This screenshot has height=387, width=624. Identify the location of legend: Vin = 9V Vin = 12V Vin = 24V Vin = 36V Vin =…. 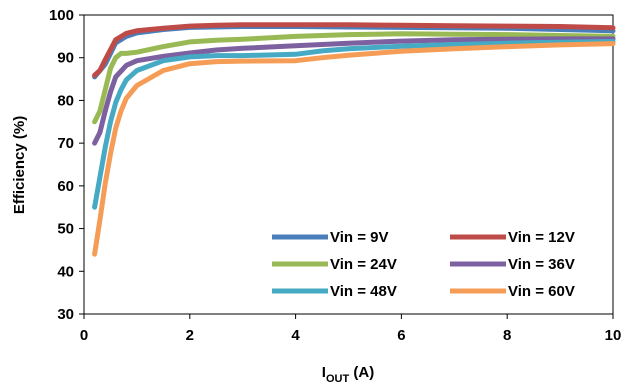
(430, 261).